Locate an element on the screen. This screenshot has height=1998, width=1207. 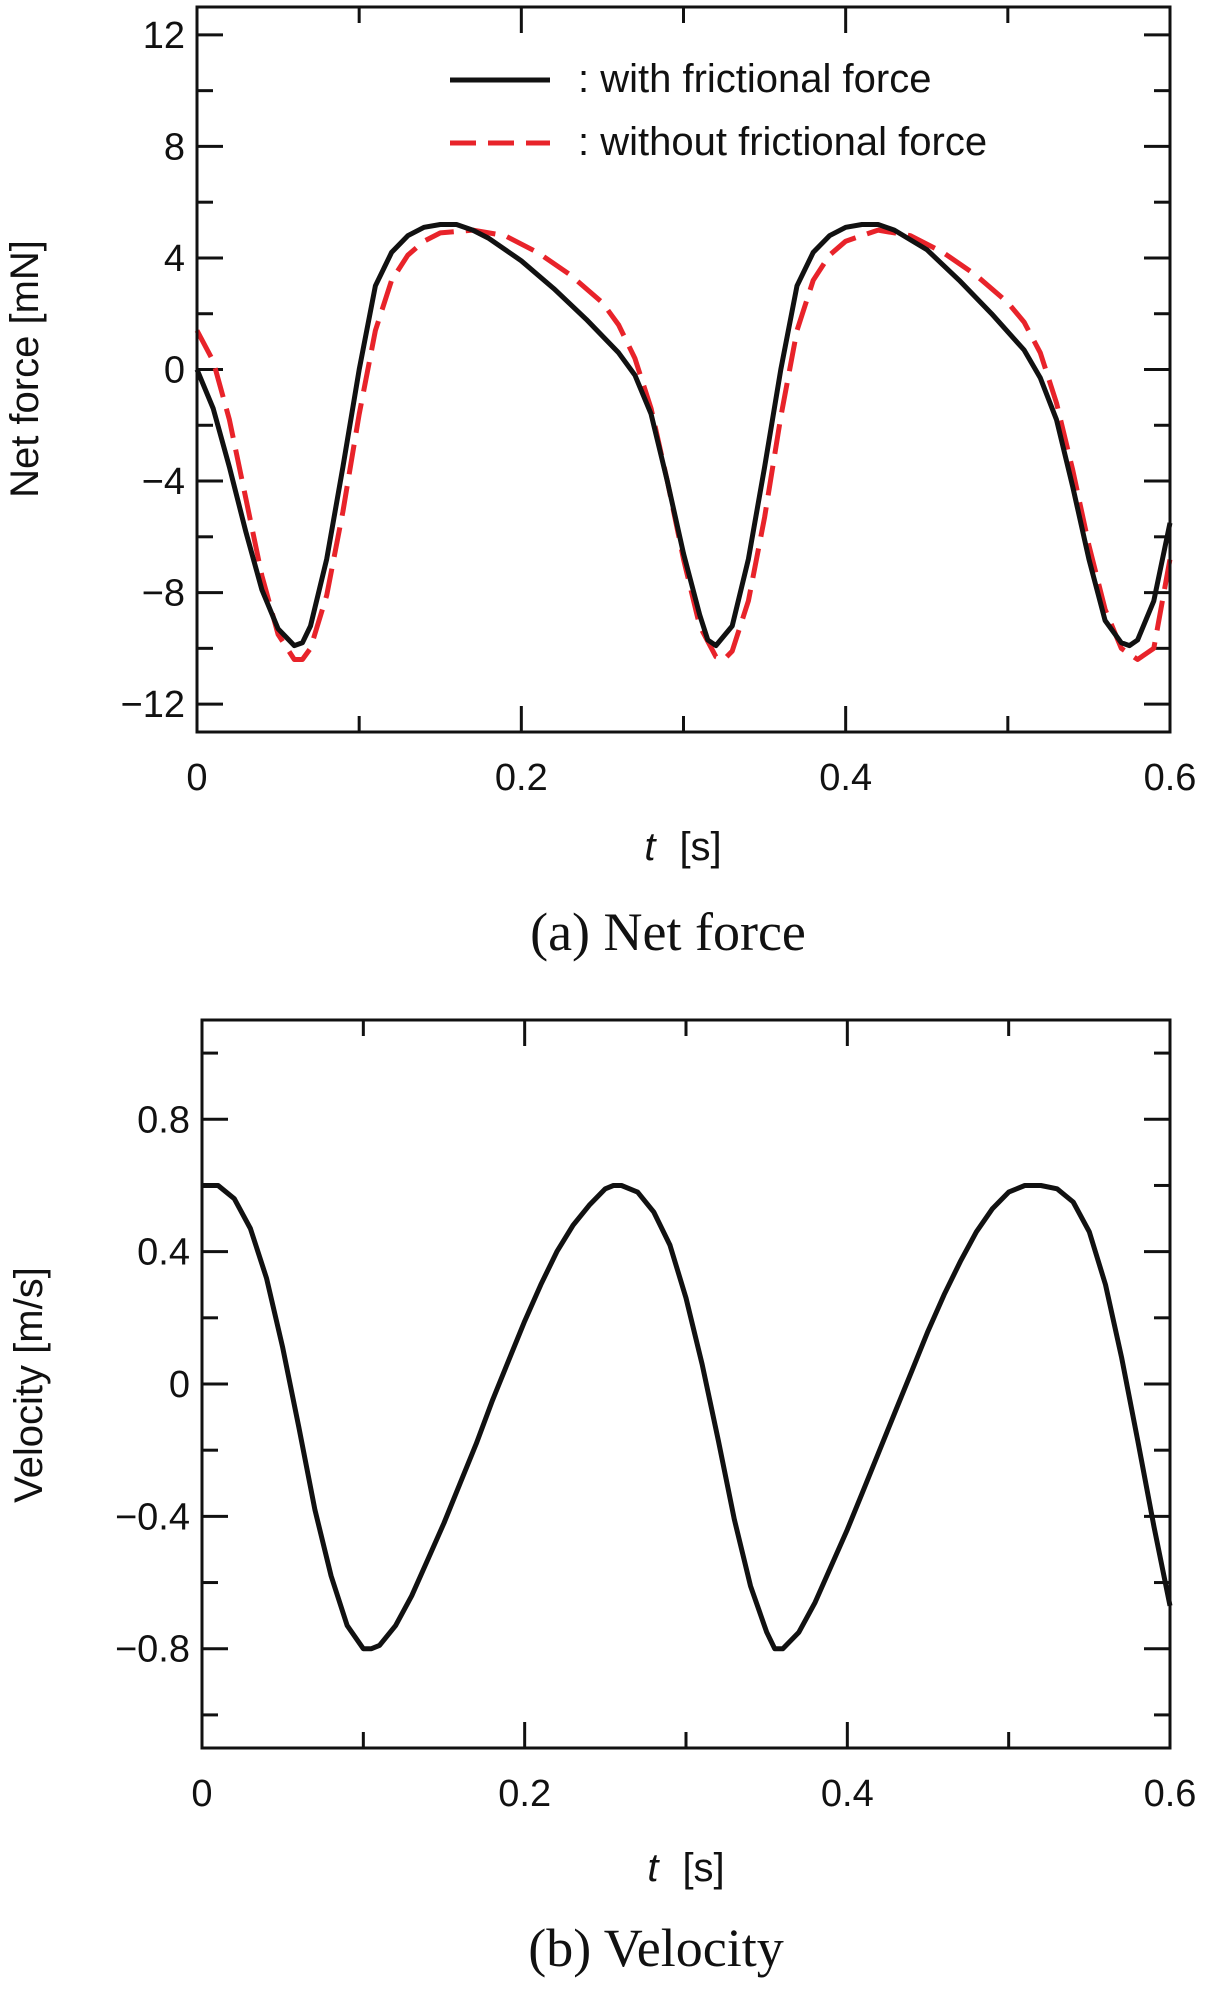
velocity-xlabel-unit: [s] is located at coordinates (703, 1868).